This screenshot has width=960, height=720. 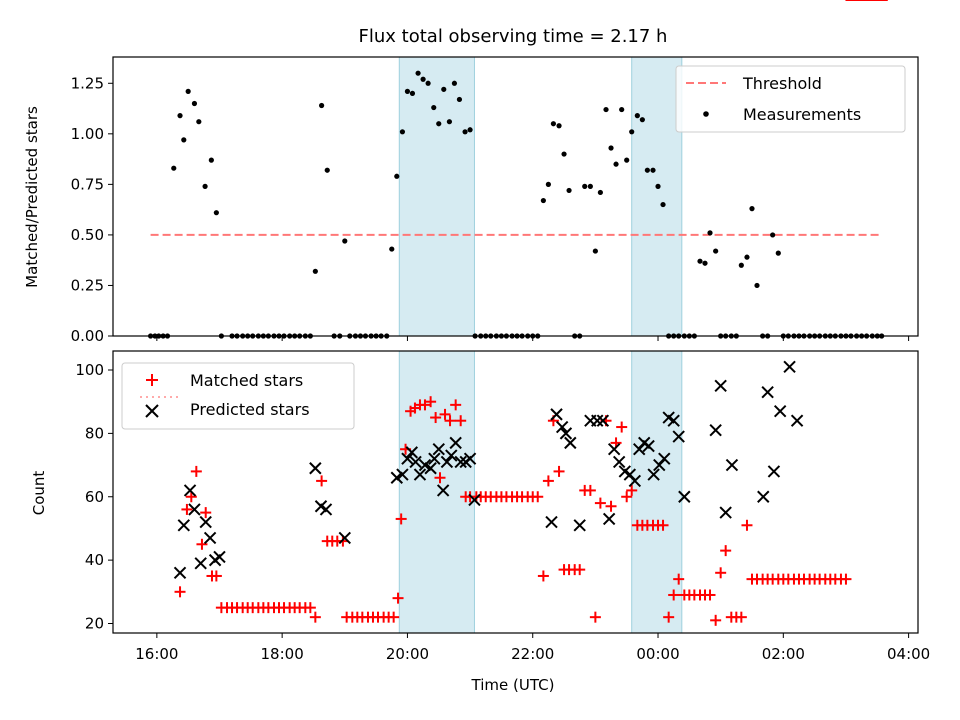 What do you see at coordinates (89, 370) in the screenshot?
I see `y-tick-label: 100` at bounding box center [89, 370].